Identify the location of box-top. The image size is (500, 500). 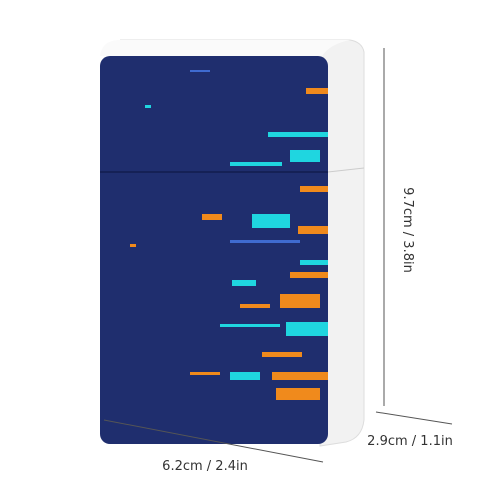
(225, 48).